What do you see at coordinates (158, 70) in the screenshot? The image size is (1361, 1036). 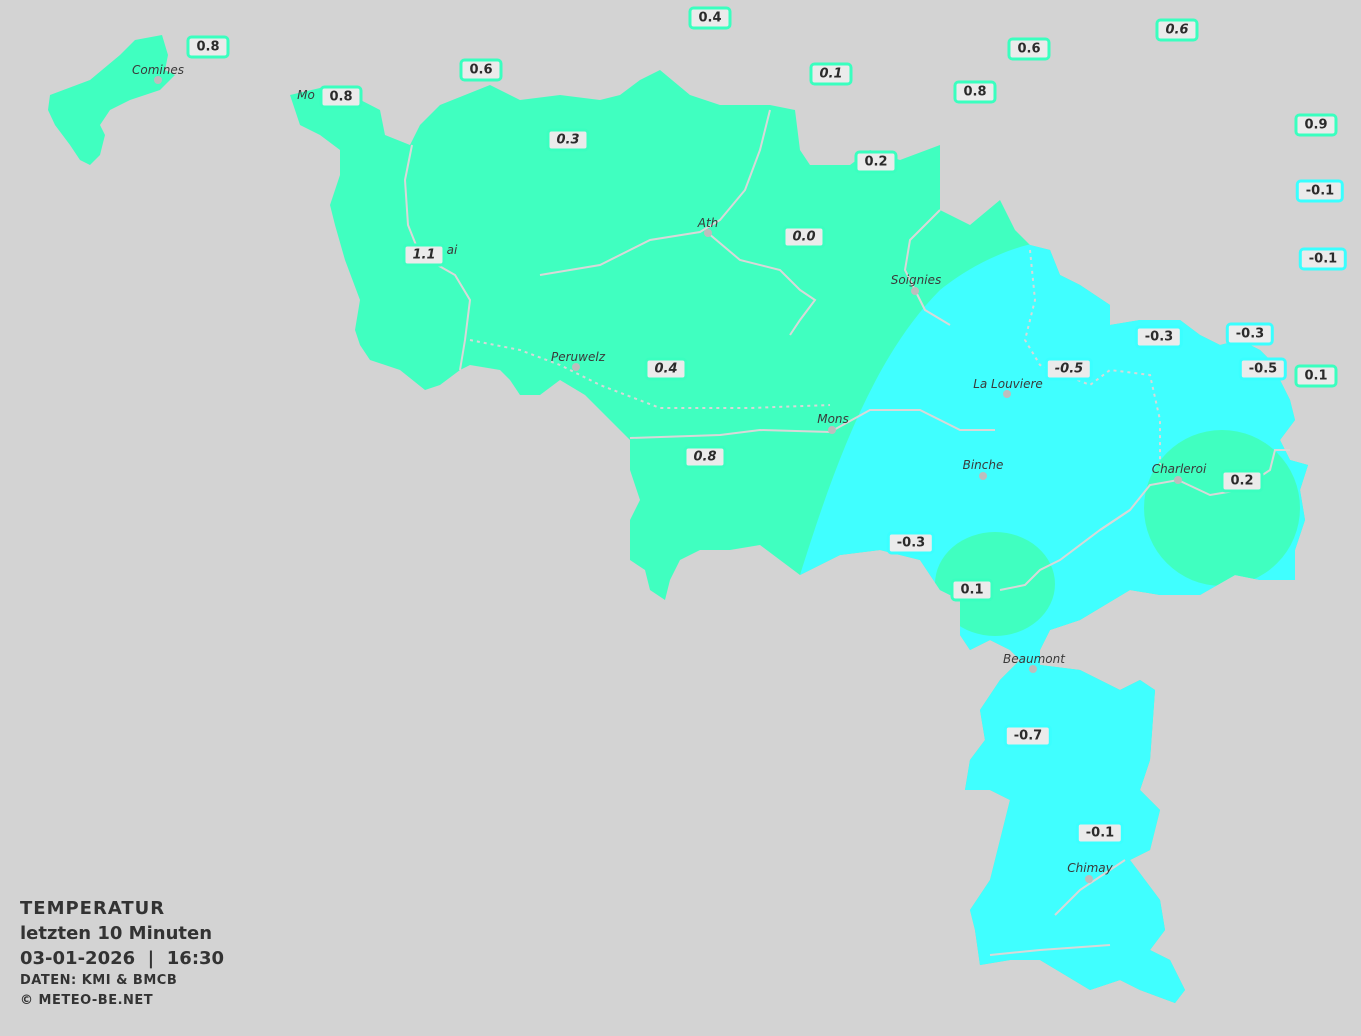 I see `city-label: Comines` at bounding box center [158, 70].